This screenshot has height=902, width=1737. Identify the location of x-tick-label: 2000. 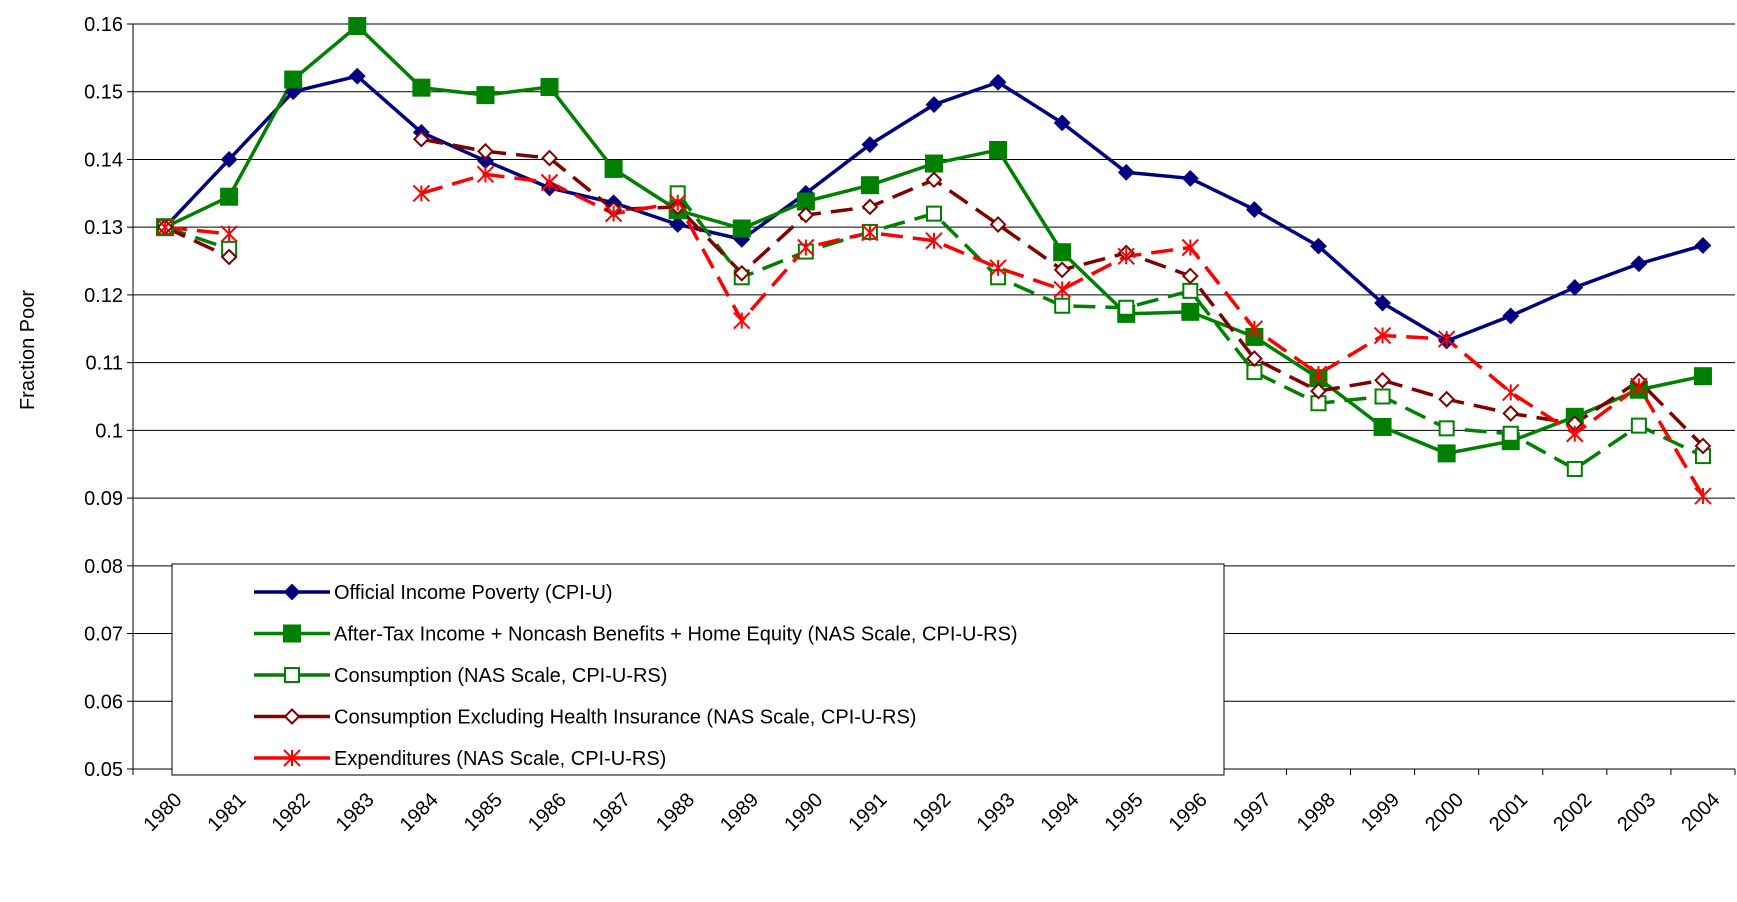
(1444, 812).